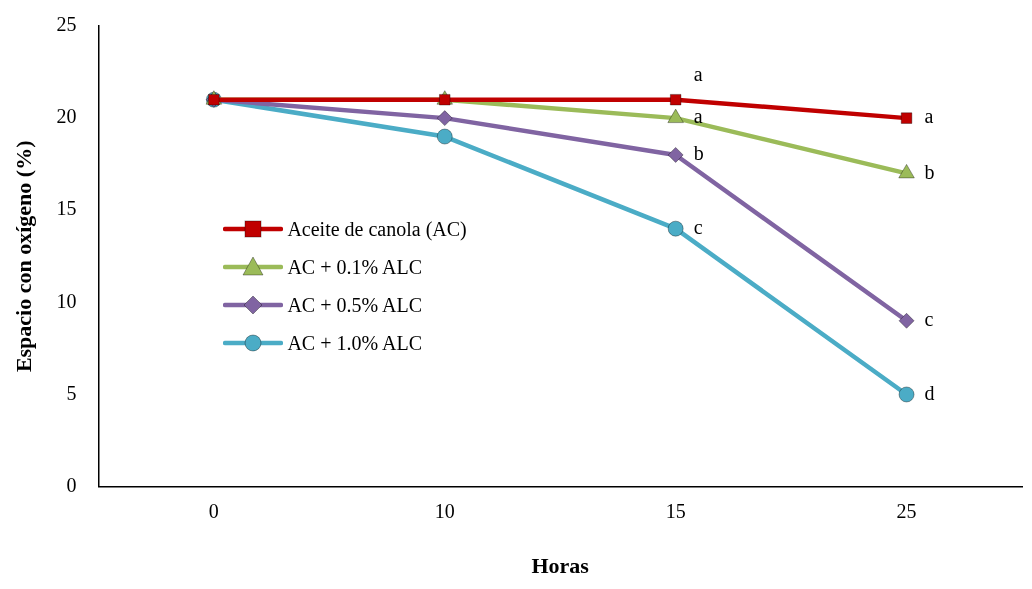  What do you see at coordinates (355, 305) in the screenshot?
I see `legend-label: AC + 0.5% ALC` at bounding box center [355, 305].